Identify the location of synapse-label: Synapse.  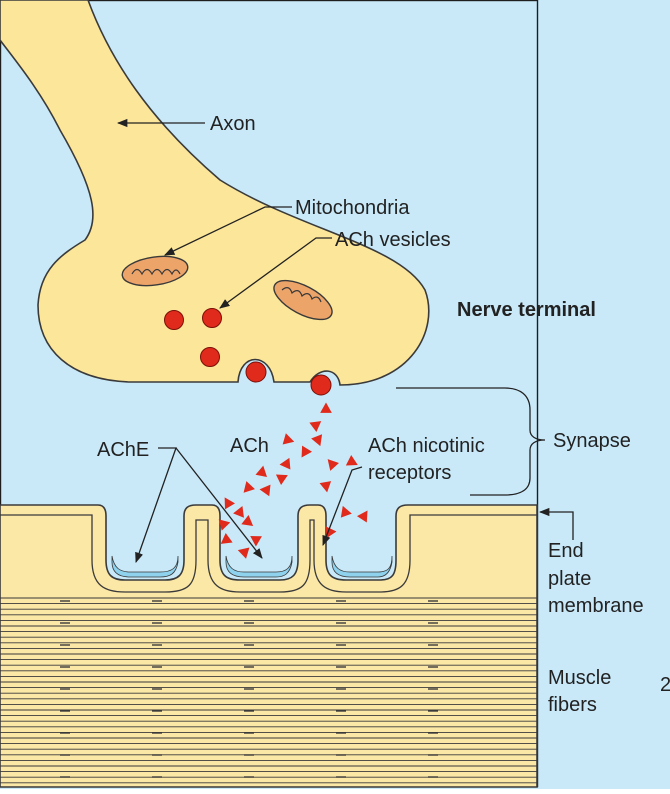
(592, 441).